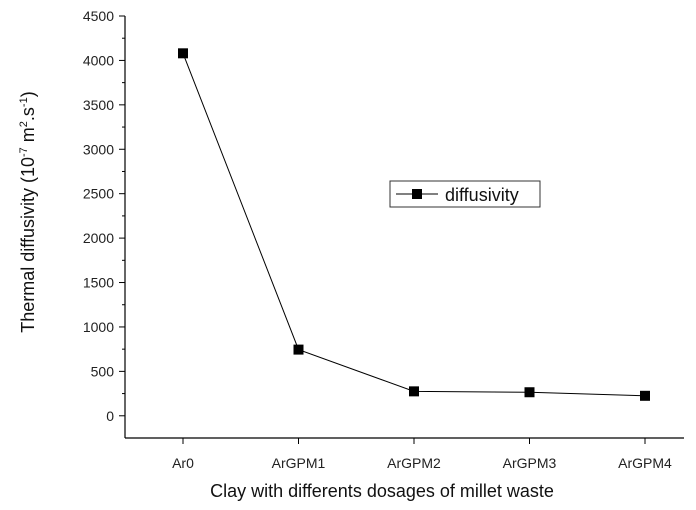 The width and height of the screenshot is (696, 510). I want to click on y-tick-label: 2500, so click(98, 194).